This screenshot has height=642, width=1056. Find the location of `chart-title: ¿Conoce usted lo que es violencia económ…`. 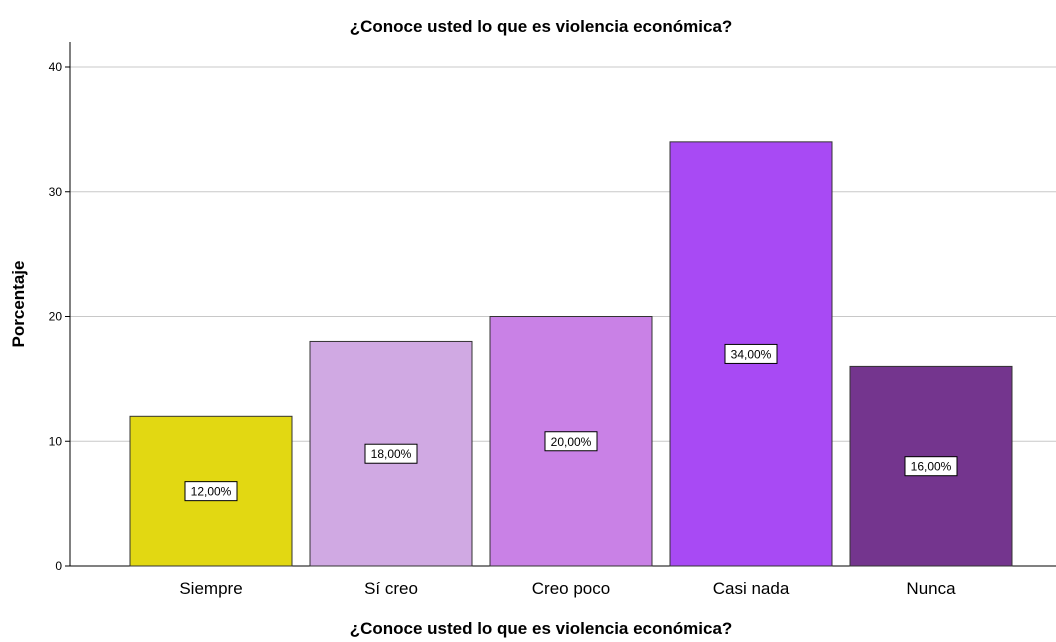

chart-title: ¿Conoce usted lo que es violencia económ… is located at coordinates (541, 26).